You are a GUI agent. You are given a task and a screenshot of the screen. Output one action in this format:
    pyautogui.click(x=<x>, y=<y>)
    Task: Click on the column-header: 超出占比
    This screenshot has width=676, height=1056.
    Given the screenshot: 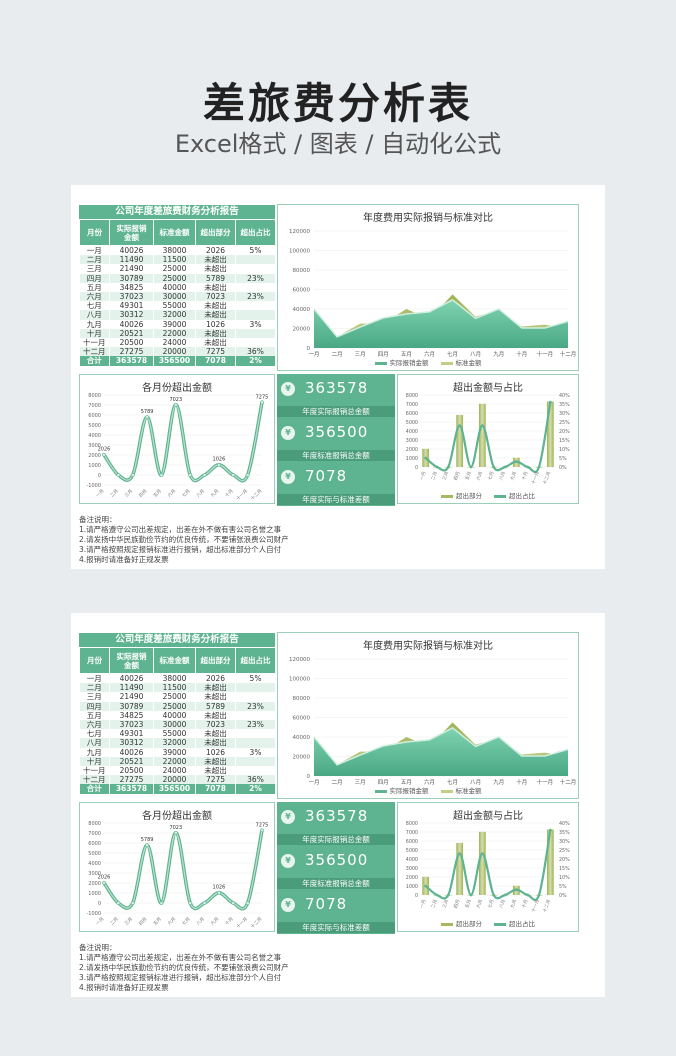 What is the action you would take?
    pyautogui.click(x=255, y=232)
    